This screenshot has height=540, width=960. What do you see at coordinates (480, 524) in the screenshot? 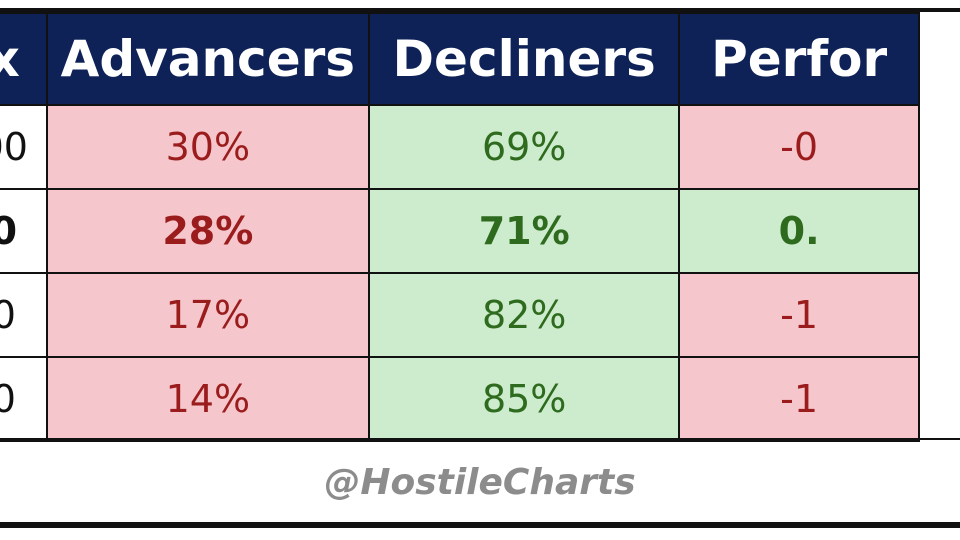
I see `bottom-border` at bounding box center [480, 524].